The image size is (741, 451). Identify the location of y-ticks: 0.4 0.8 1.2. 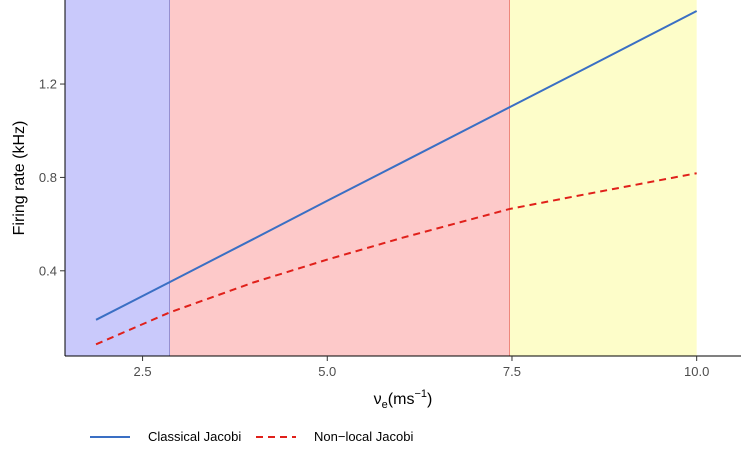
(52, 177).